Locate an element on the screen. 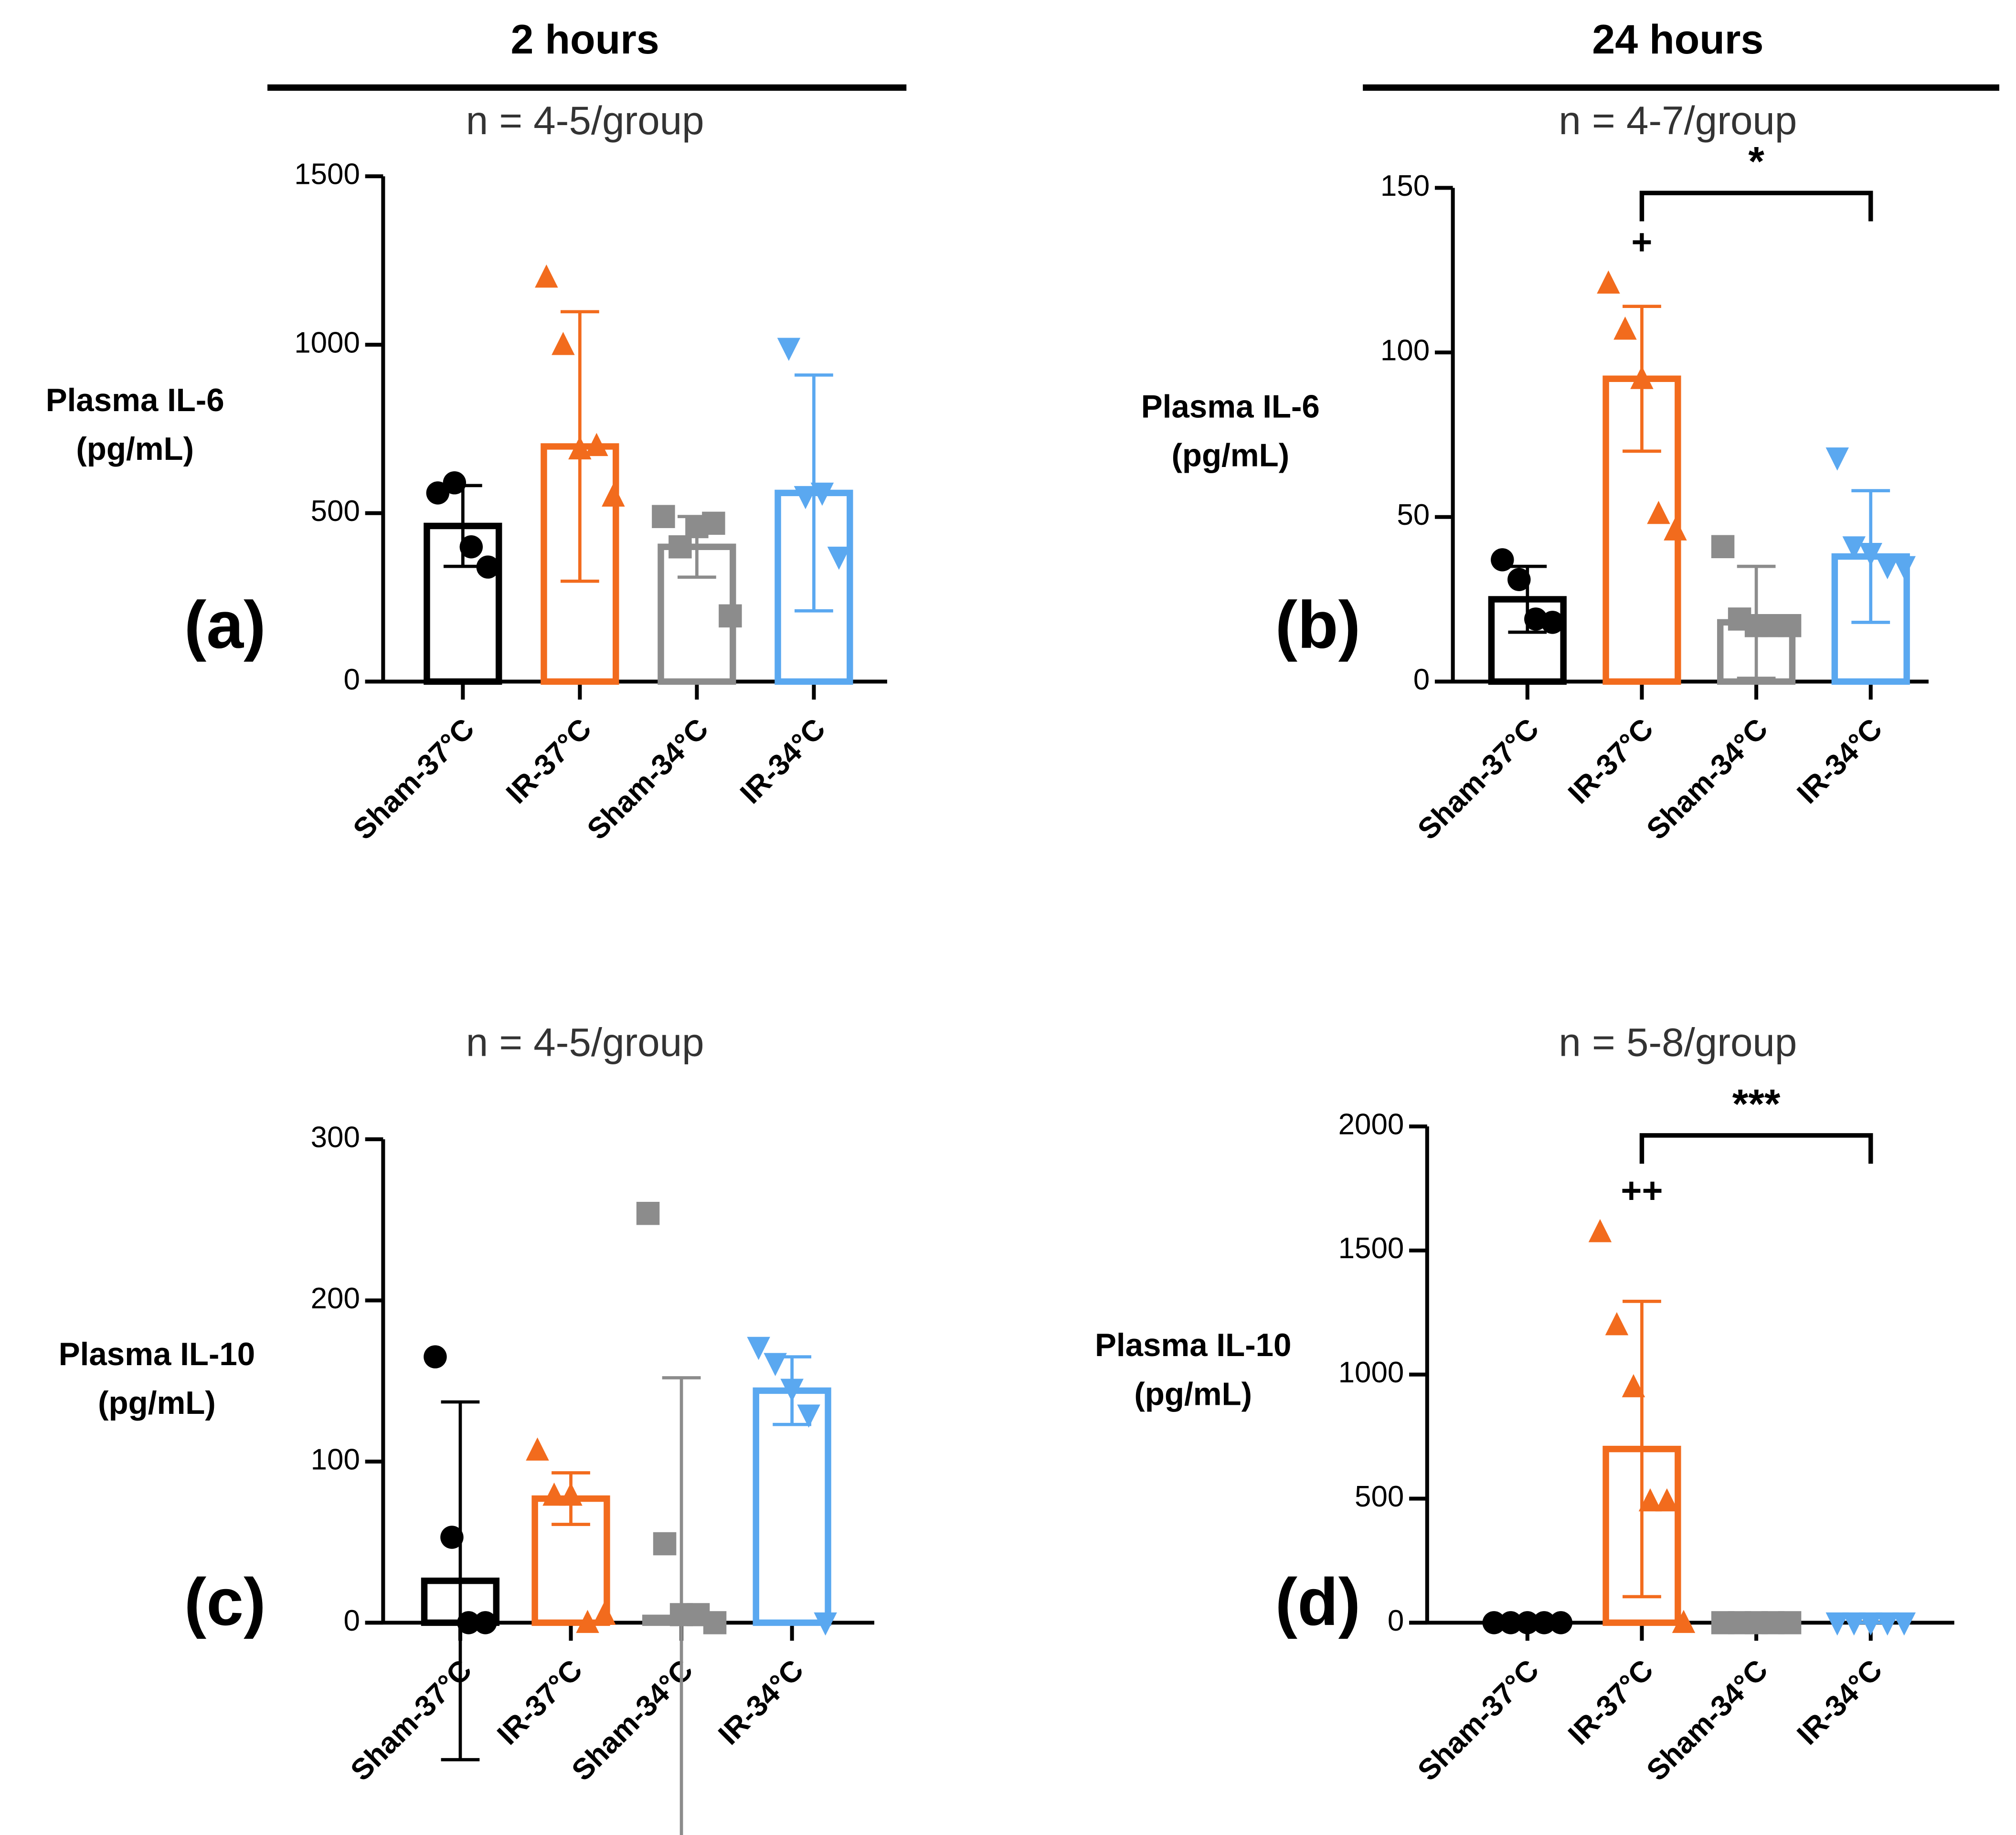  annotation: ++ is located at coordinates (1642, 1190).